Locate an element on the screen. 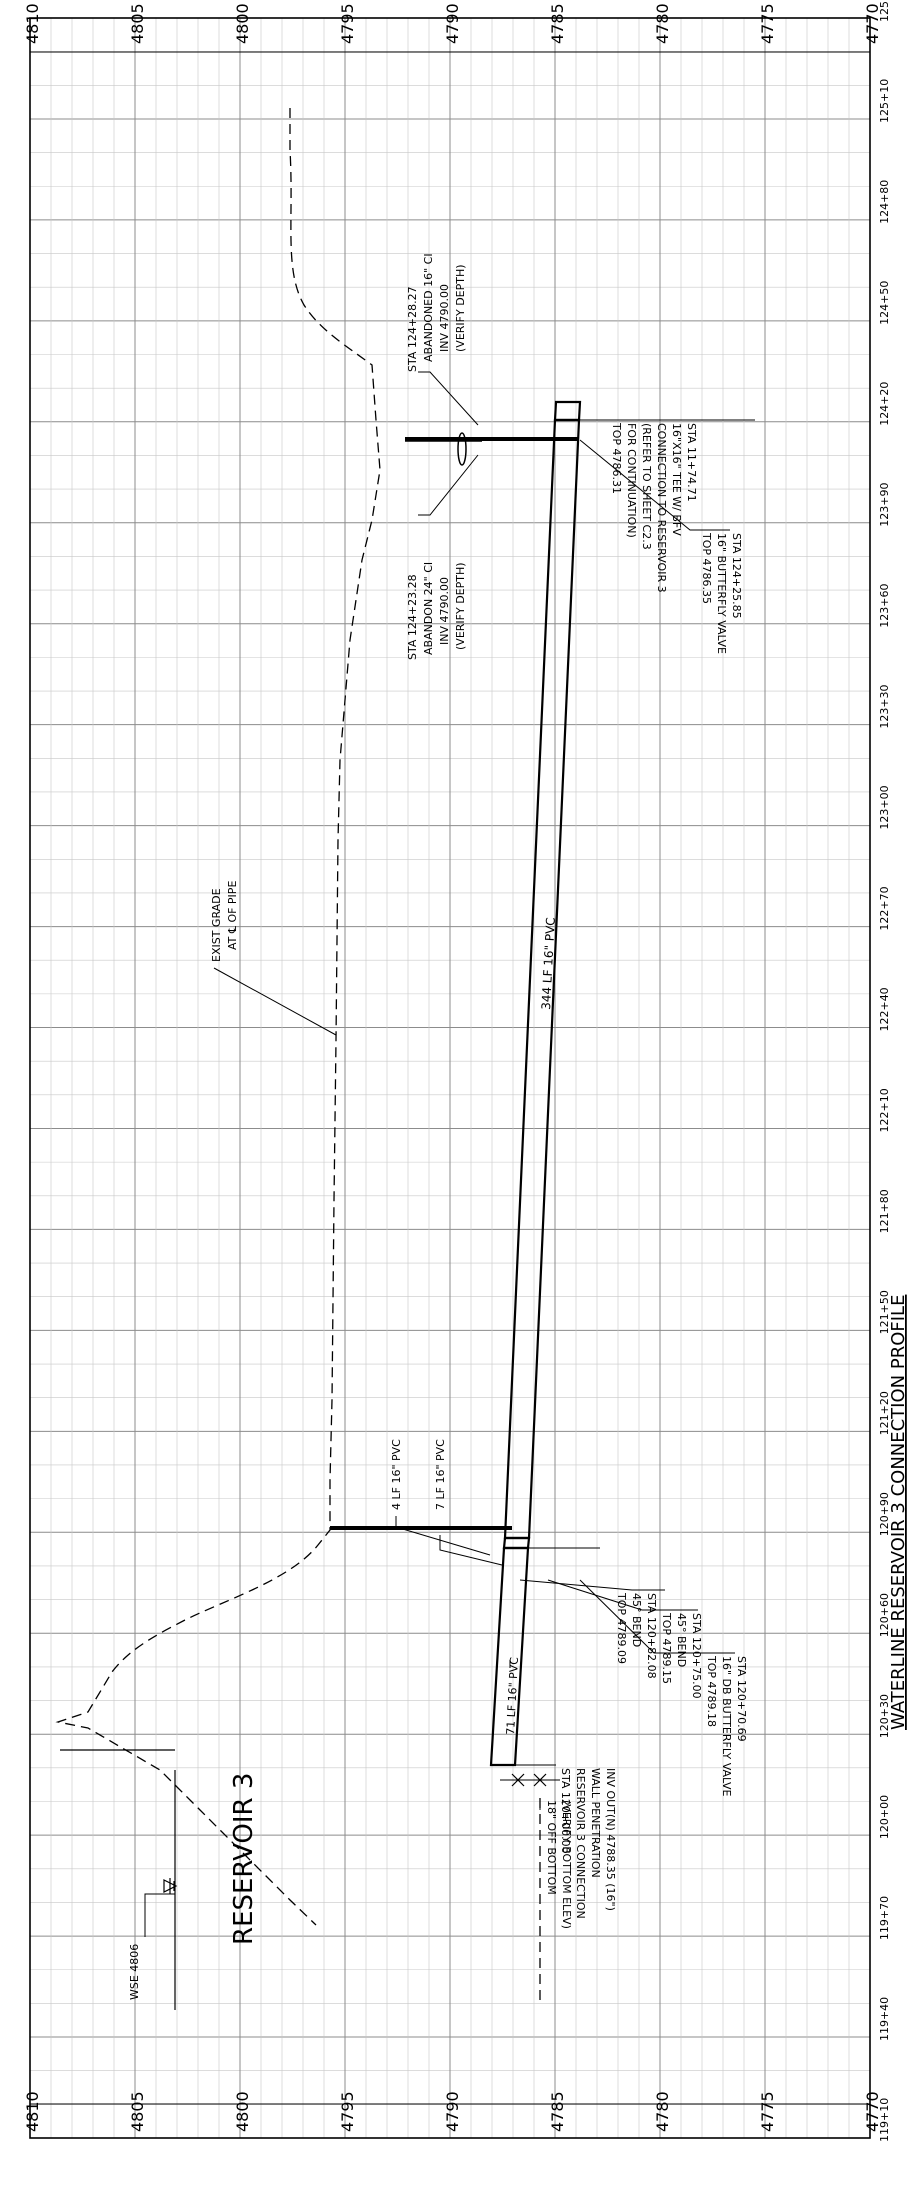 This screenshot has width=920, height=2187. abandoned-24-ci-icon is located at coordinates (462, 449).